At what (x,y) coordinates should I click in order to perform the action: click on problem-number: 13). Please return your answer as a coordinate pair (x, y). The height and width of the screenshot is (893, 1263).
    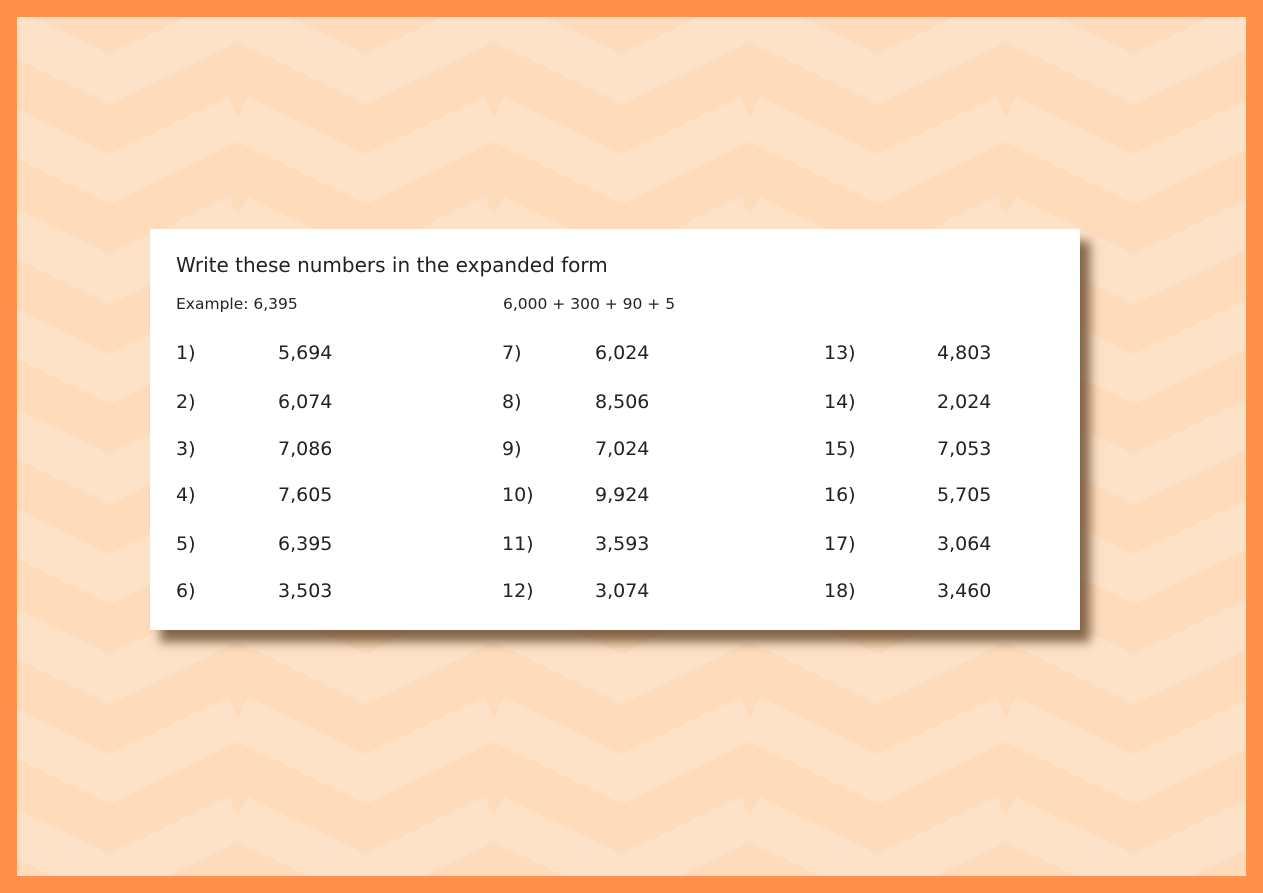
    Looking at the image, I should click on (840, 353).